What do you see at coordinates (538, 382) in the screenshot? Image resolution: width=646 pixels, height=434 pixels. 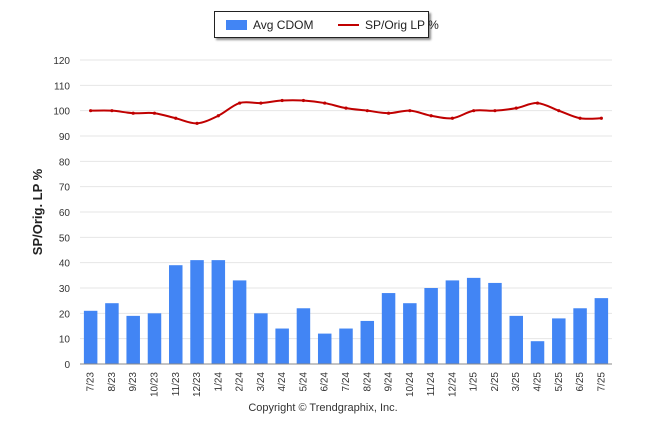 I see `x-tick-label: 4/25` at bounding box center [538, 382].